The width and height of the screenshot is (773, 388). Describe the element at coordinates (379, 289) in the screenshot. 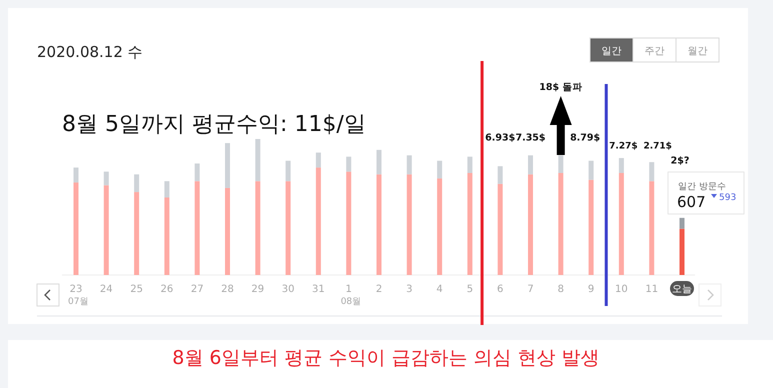

I see `x-tick-label: 2` at that location.